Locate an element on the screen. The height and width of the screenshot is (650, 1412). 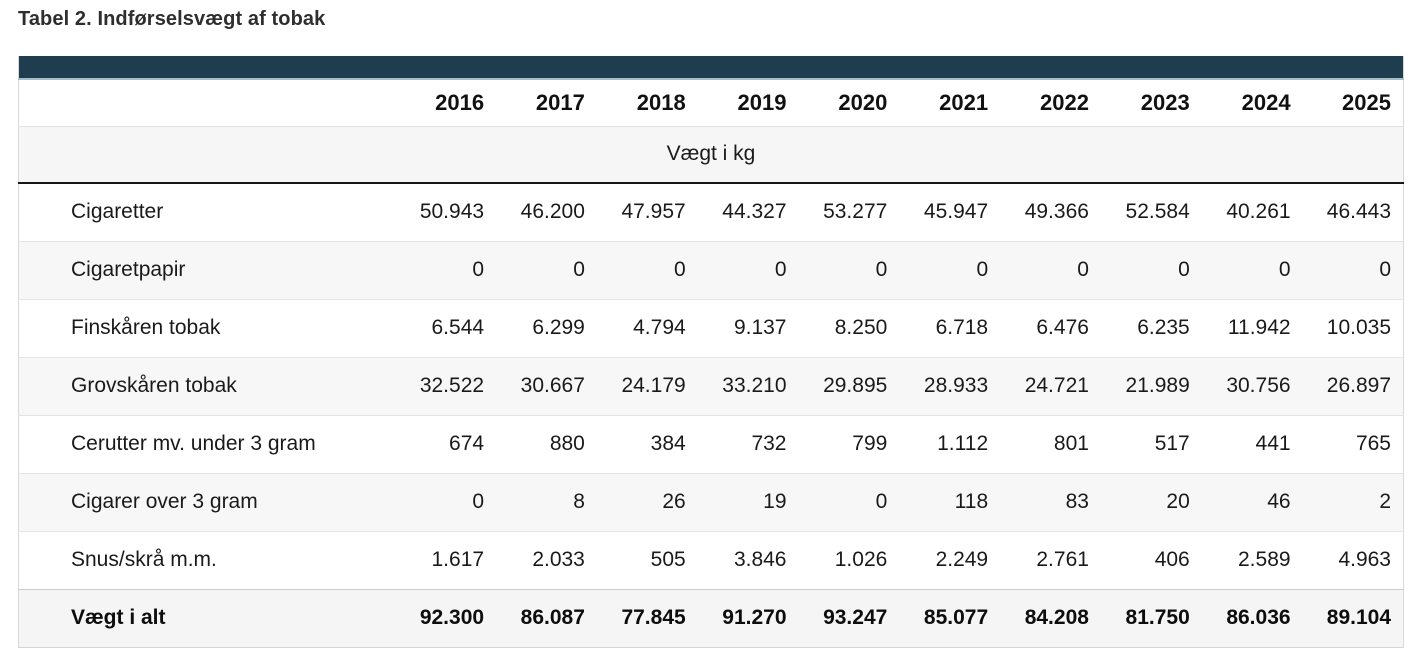
value-cell: 6.718 is located at coordinates (950, 327).